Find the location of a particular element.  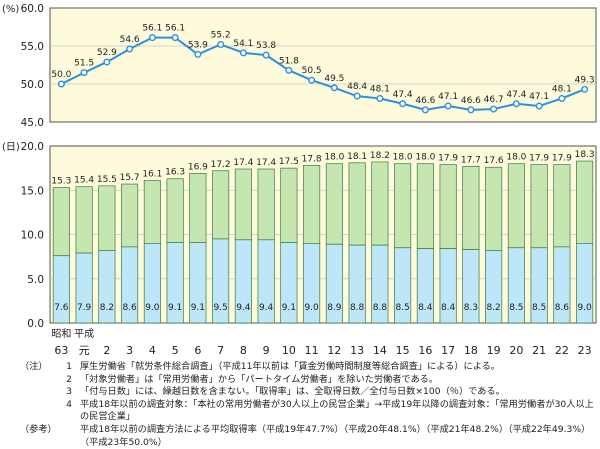

x-era-label: 平成 is located at coordinates (84, 334).